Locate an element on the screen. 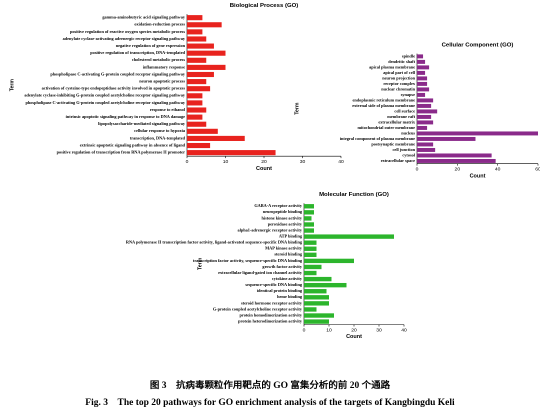  y-tick-label: external side of plasma membrane is located at coordinates (383, 105).